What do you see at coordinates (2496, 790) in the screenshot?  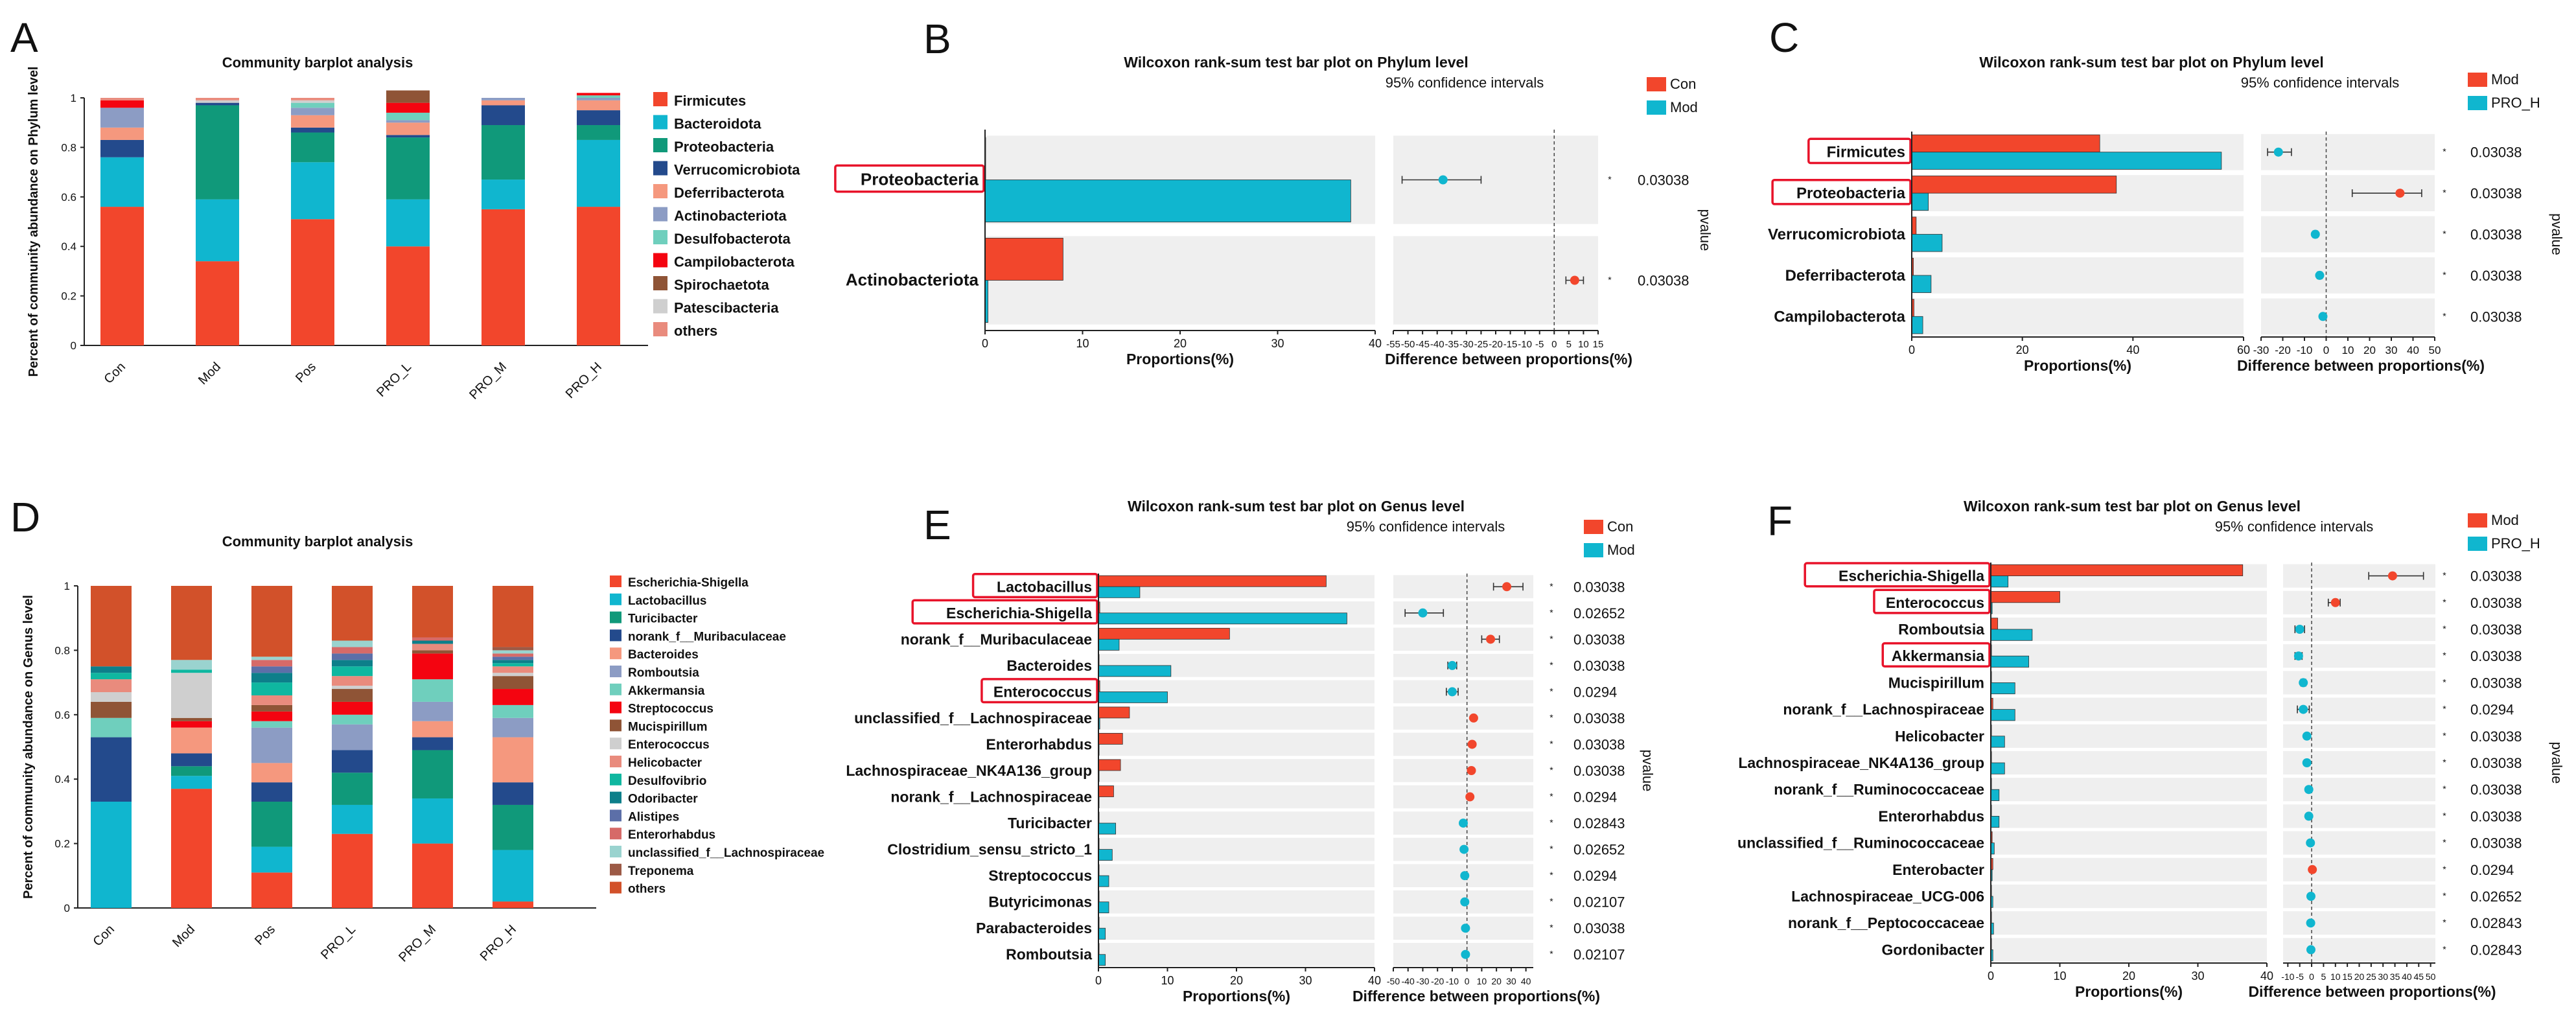 I see `p-value-F: 0.03038` at bounding box center [2496, 790].